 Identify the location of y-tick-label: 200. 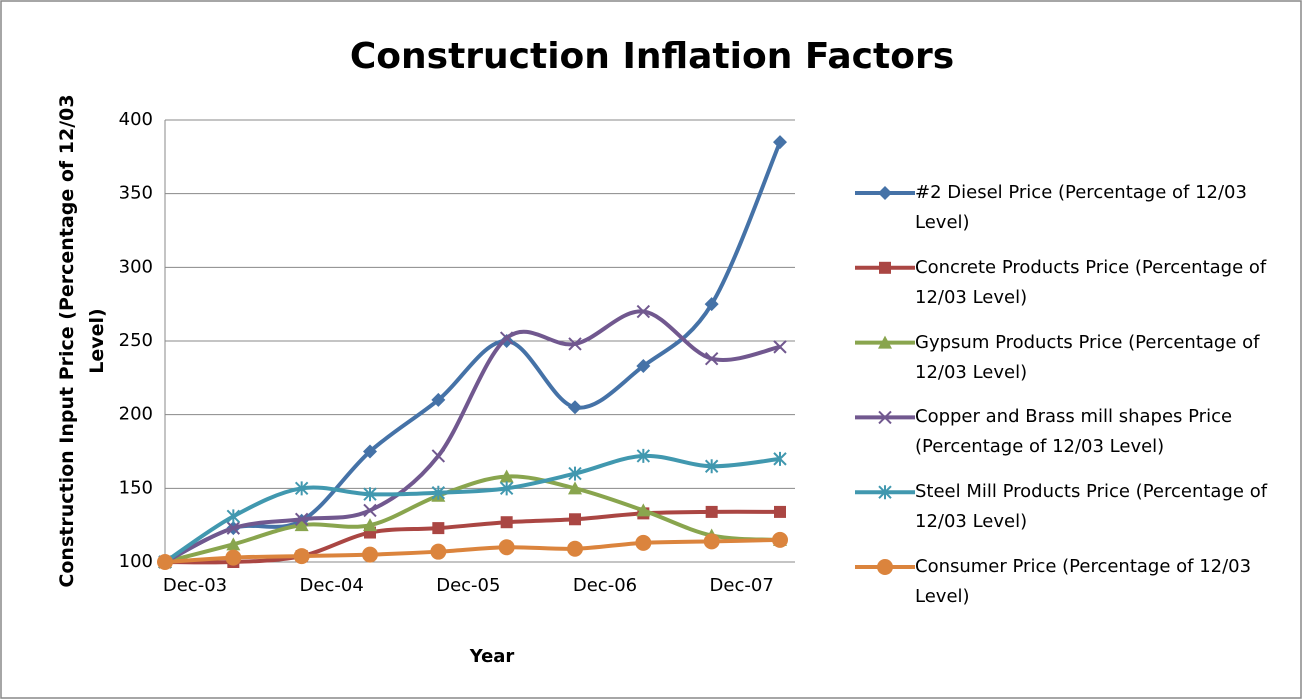
(136, 414).